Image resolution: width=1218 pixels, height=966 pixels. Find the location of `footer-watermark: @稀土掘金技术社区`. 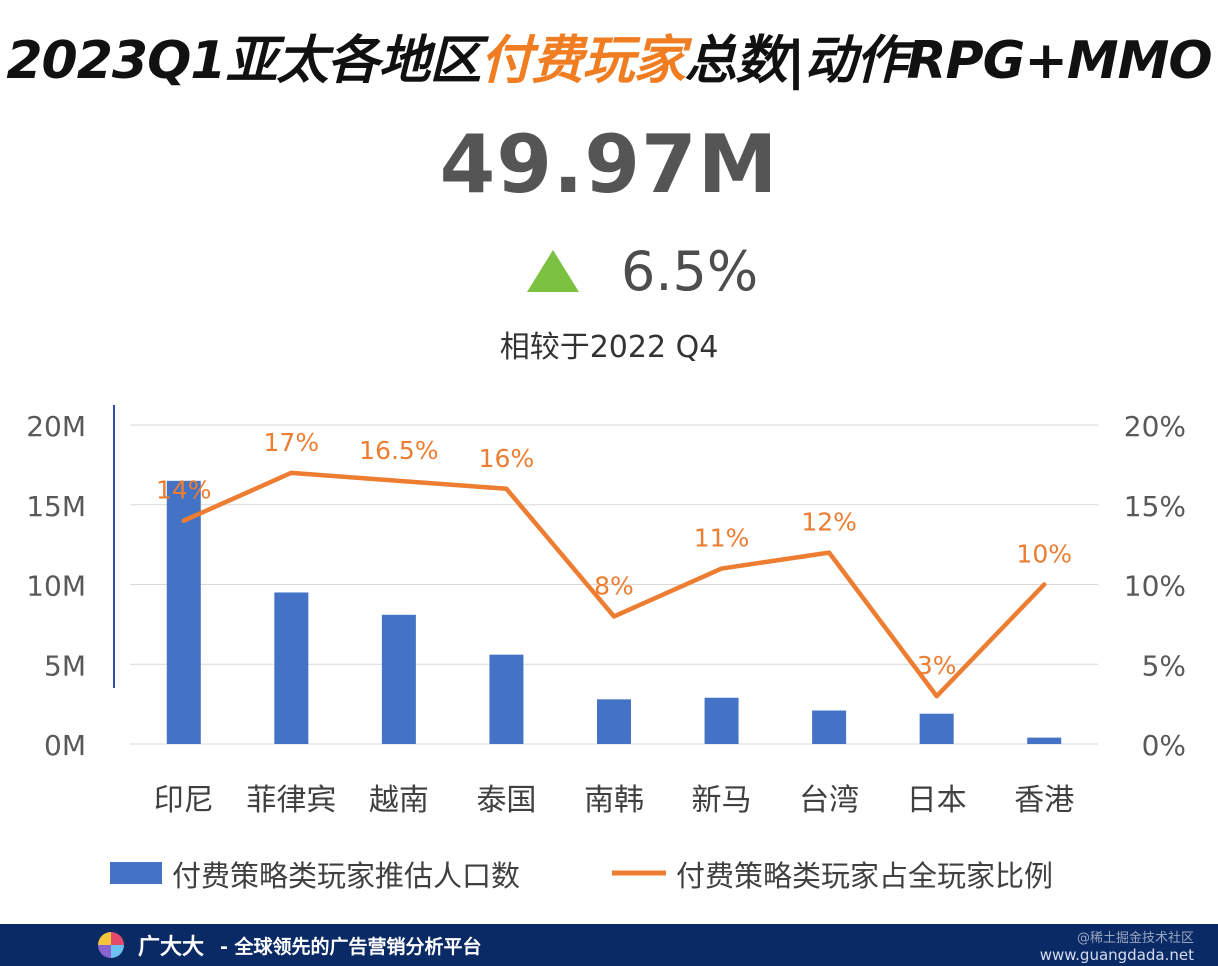

footer-watermark: @稀土掘金技术社区 is located at coordinates (1135, 938).